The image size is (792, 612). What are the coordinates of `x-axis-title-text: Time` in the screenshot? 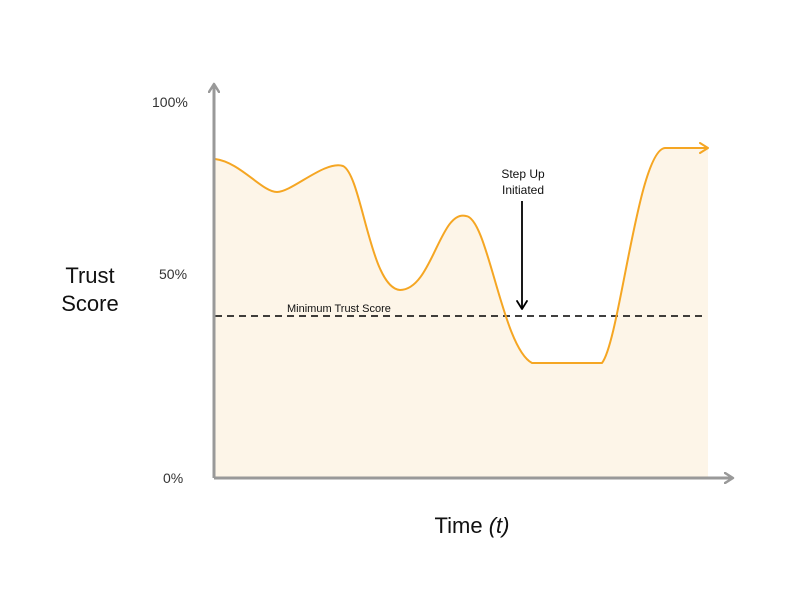 It's located at (462, 525).